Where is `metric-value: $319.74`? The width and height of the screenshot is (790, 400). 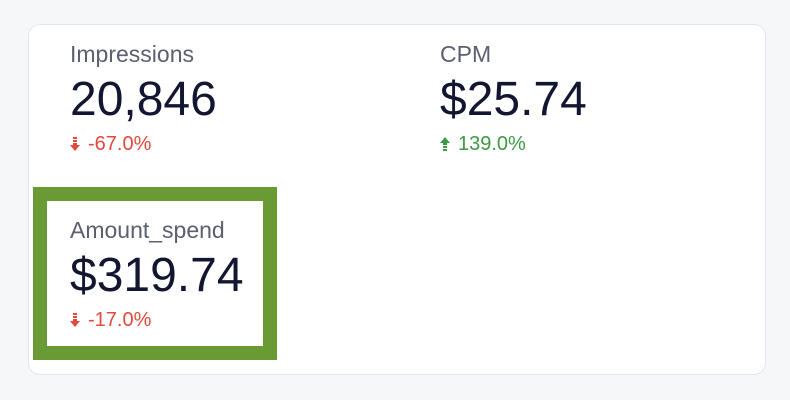 metric-value: $319.74 is located at coordinates (157, 275).